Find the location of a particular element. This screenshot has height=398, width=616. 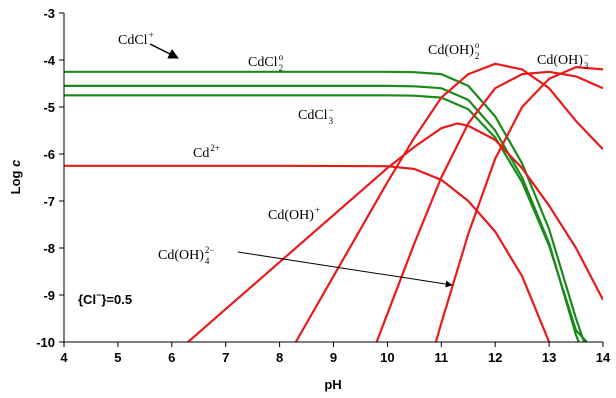

x-tick-label: 11 is located at coordinates (441, 357).